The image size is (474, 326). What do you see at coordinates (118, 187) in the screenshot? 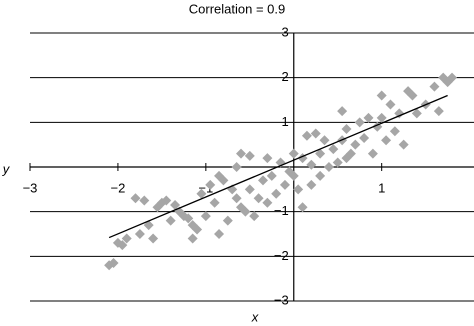
I see `x-tick-label: −2` at bounding box center [118, 187].